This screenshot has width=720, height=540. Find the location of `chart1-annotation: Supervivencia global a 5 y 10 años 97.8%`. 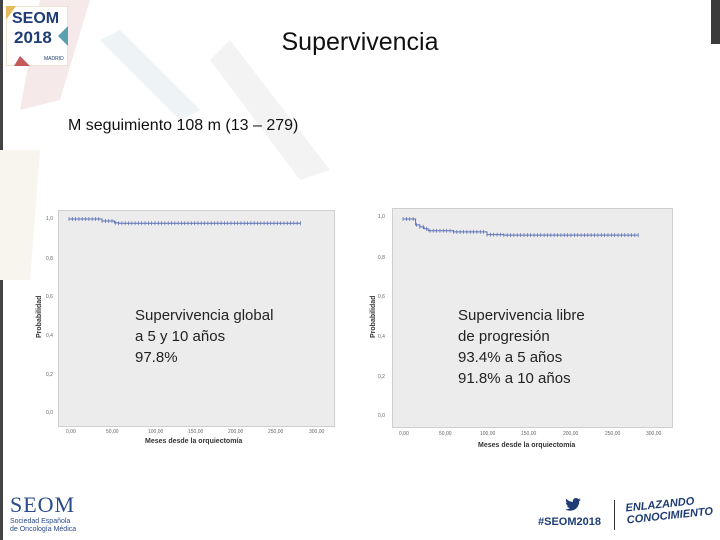

chart1-annotation: Supervivencia global a 5 y 10 años 97.8% is located at coordinates (204, 336).